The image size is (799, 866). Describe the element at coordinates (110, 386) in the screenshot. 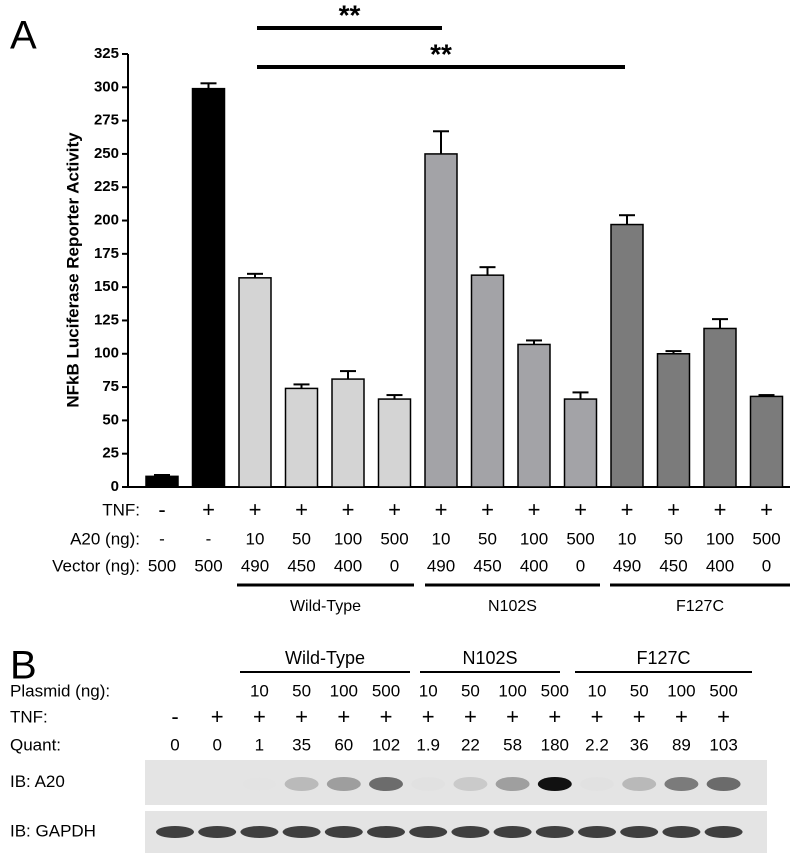

I see `y-tick-label: 75` at that location.